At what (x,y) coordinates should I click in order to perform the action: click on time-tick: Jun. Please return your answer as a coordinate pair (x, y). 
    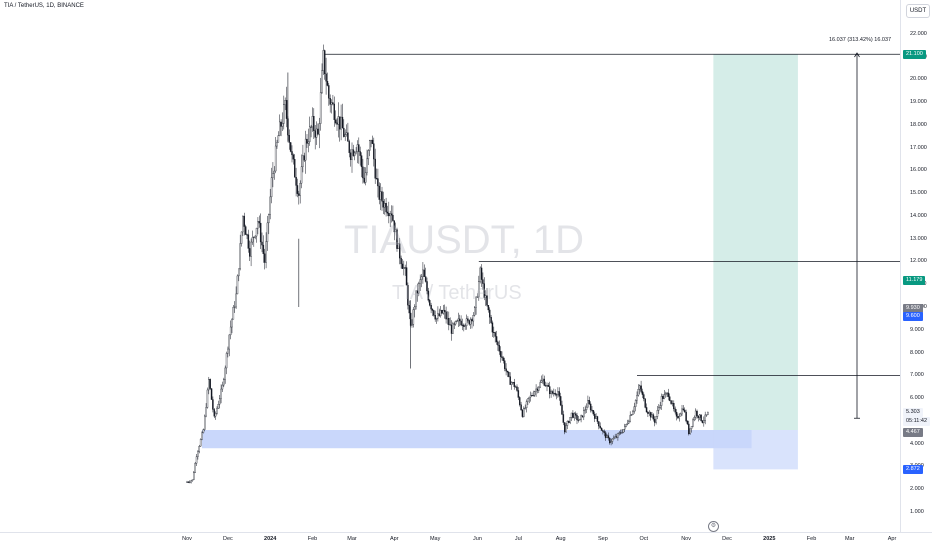
    Looking at the image, I should click on (477, 539).